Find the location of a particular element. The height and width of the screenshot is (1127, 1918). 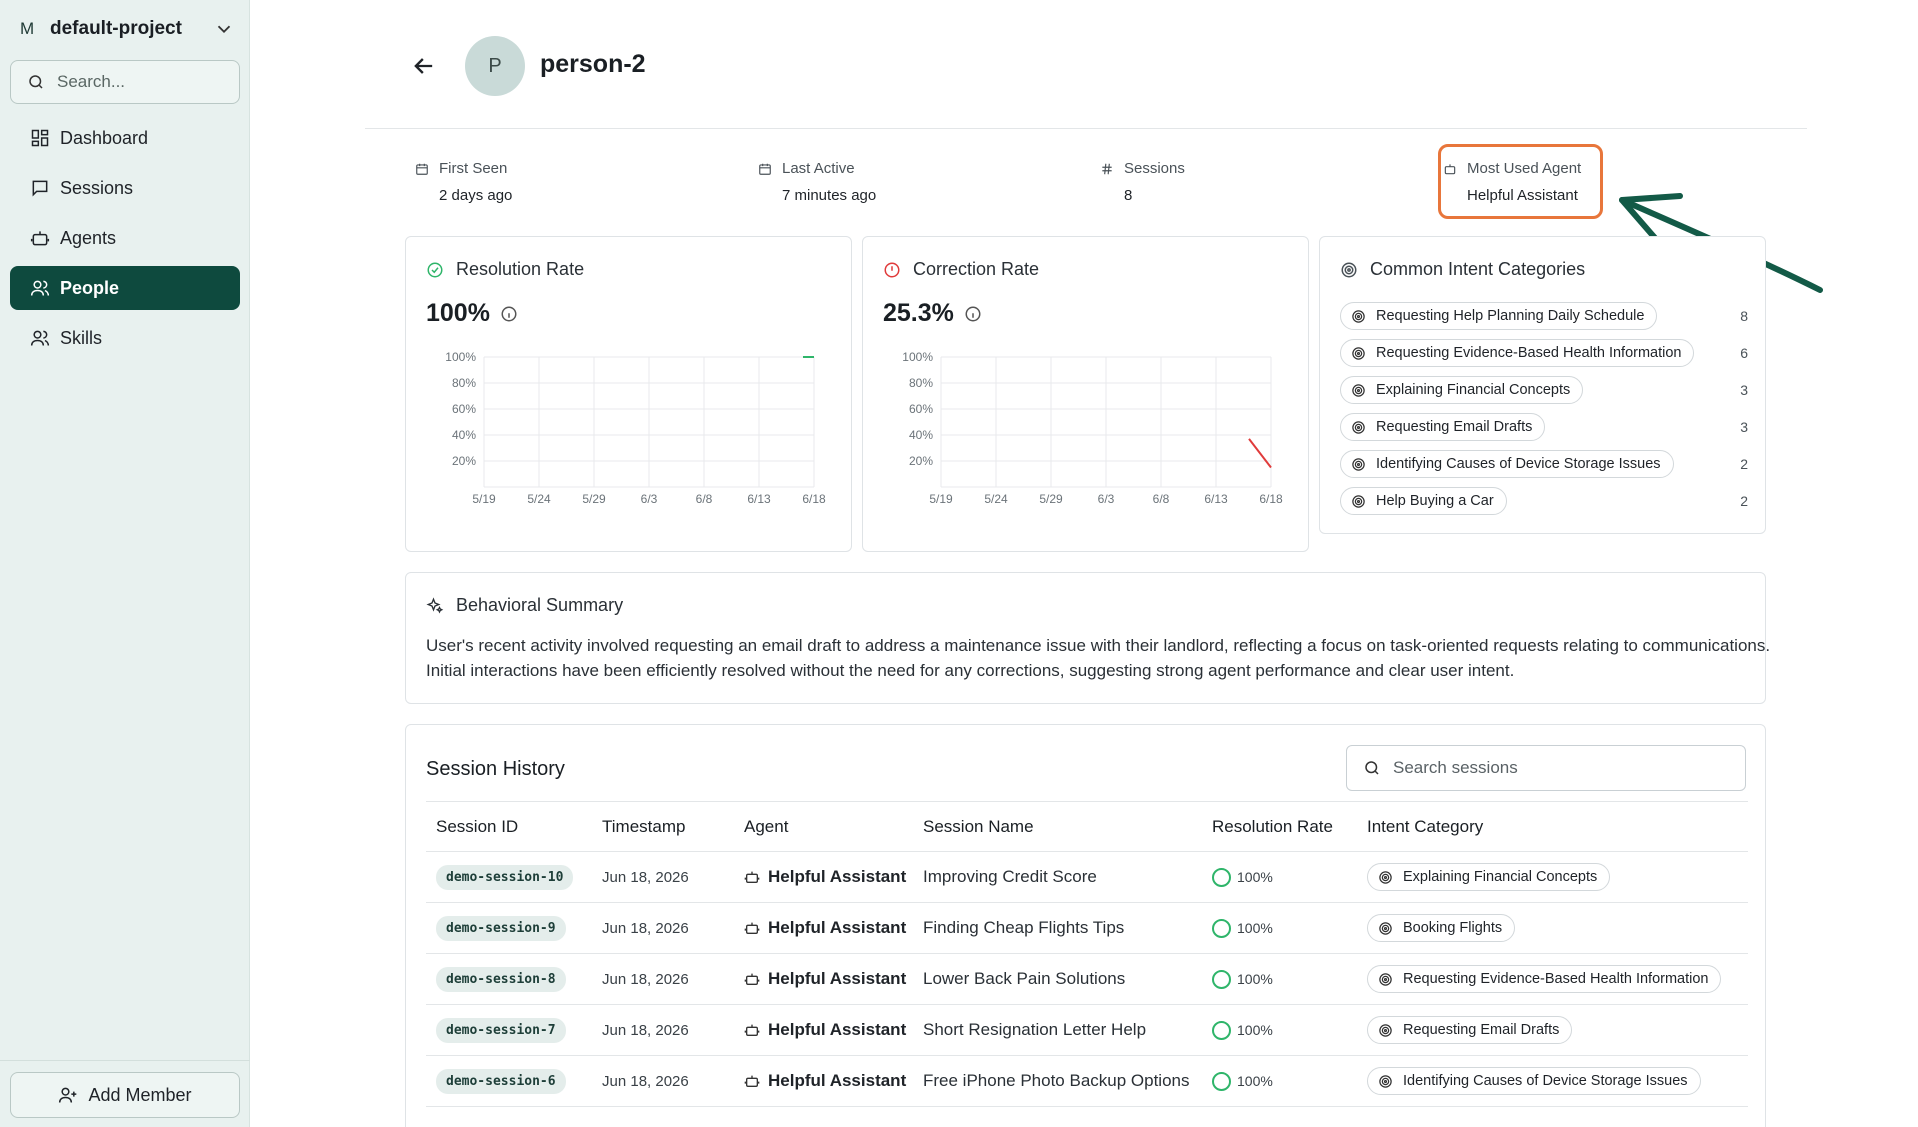

intent-row: Help Buying a Car 2 is located at coordinates (1545, 501).